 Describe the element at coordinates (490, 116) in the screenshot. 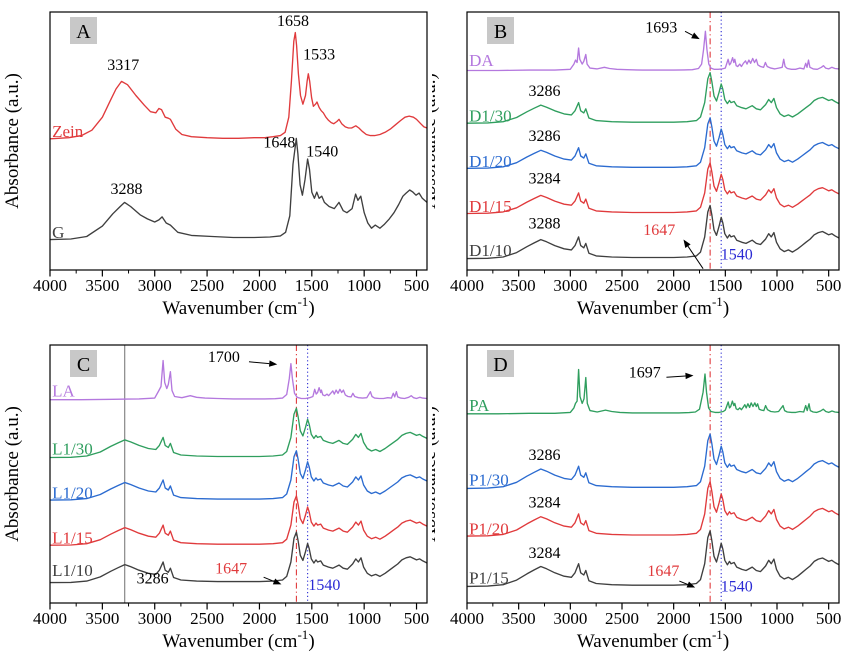

I see `series-label-D1/30: D1/30` at that location.